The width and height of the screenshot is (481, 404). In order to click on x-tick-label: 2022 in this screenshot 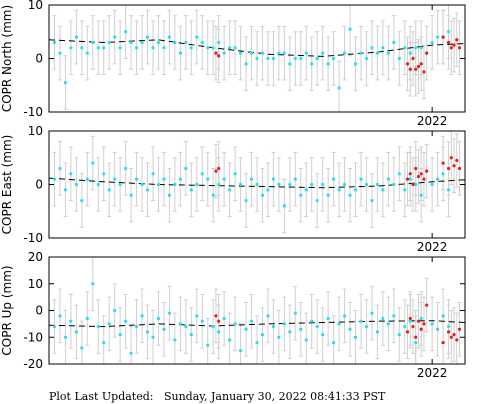, I will do `click(432, 373)`.